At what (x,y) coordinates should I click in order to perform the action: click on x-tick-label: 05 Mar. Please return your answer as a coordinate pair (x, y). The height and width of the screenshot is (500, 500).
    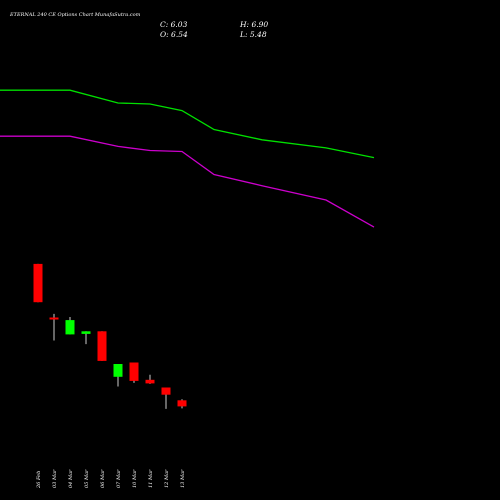
    Looking at the image, I should click on (87, 478).